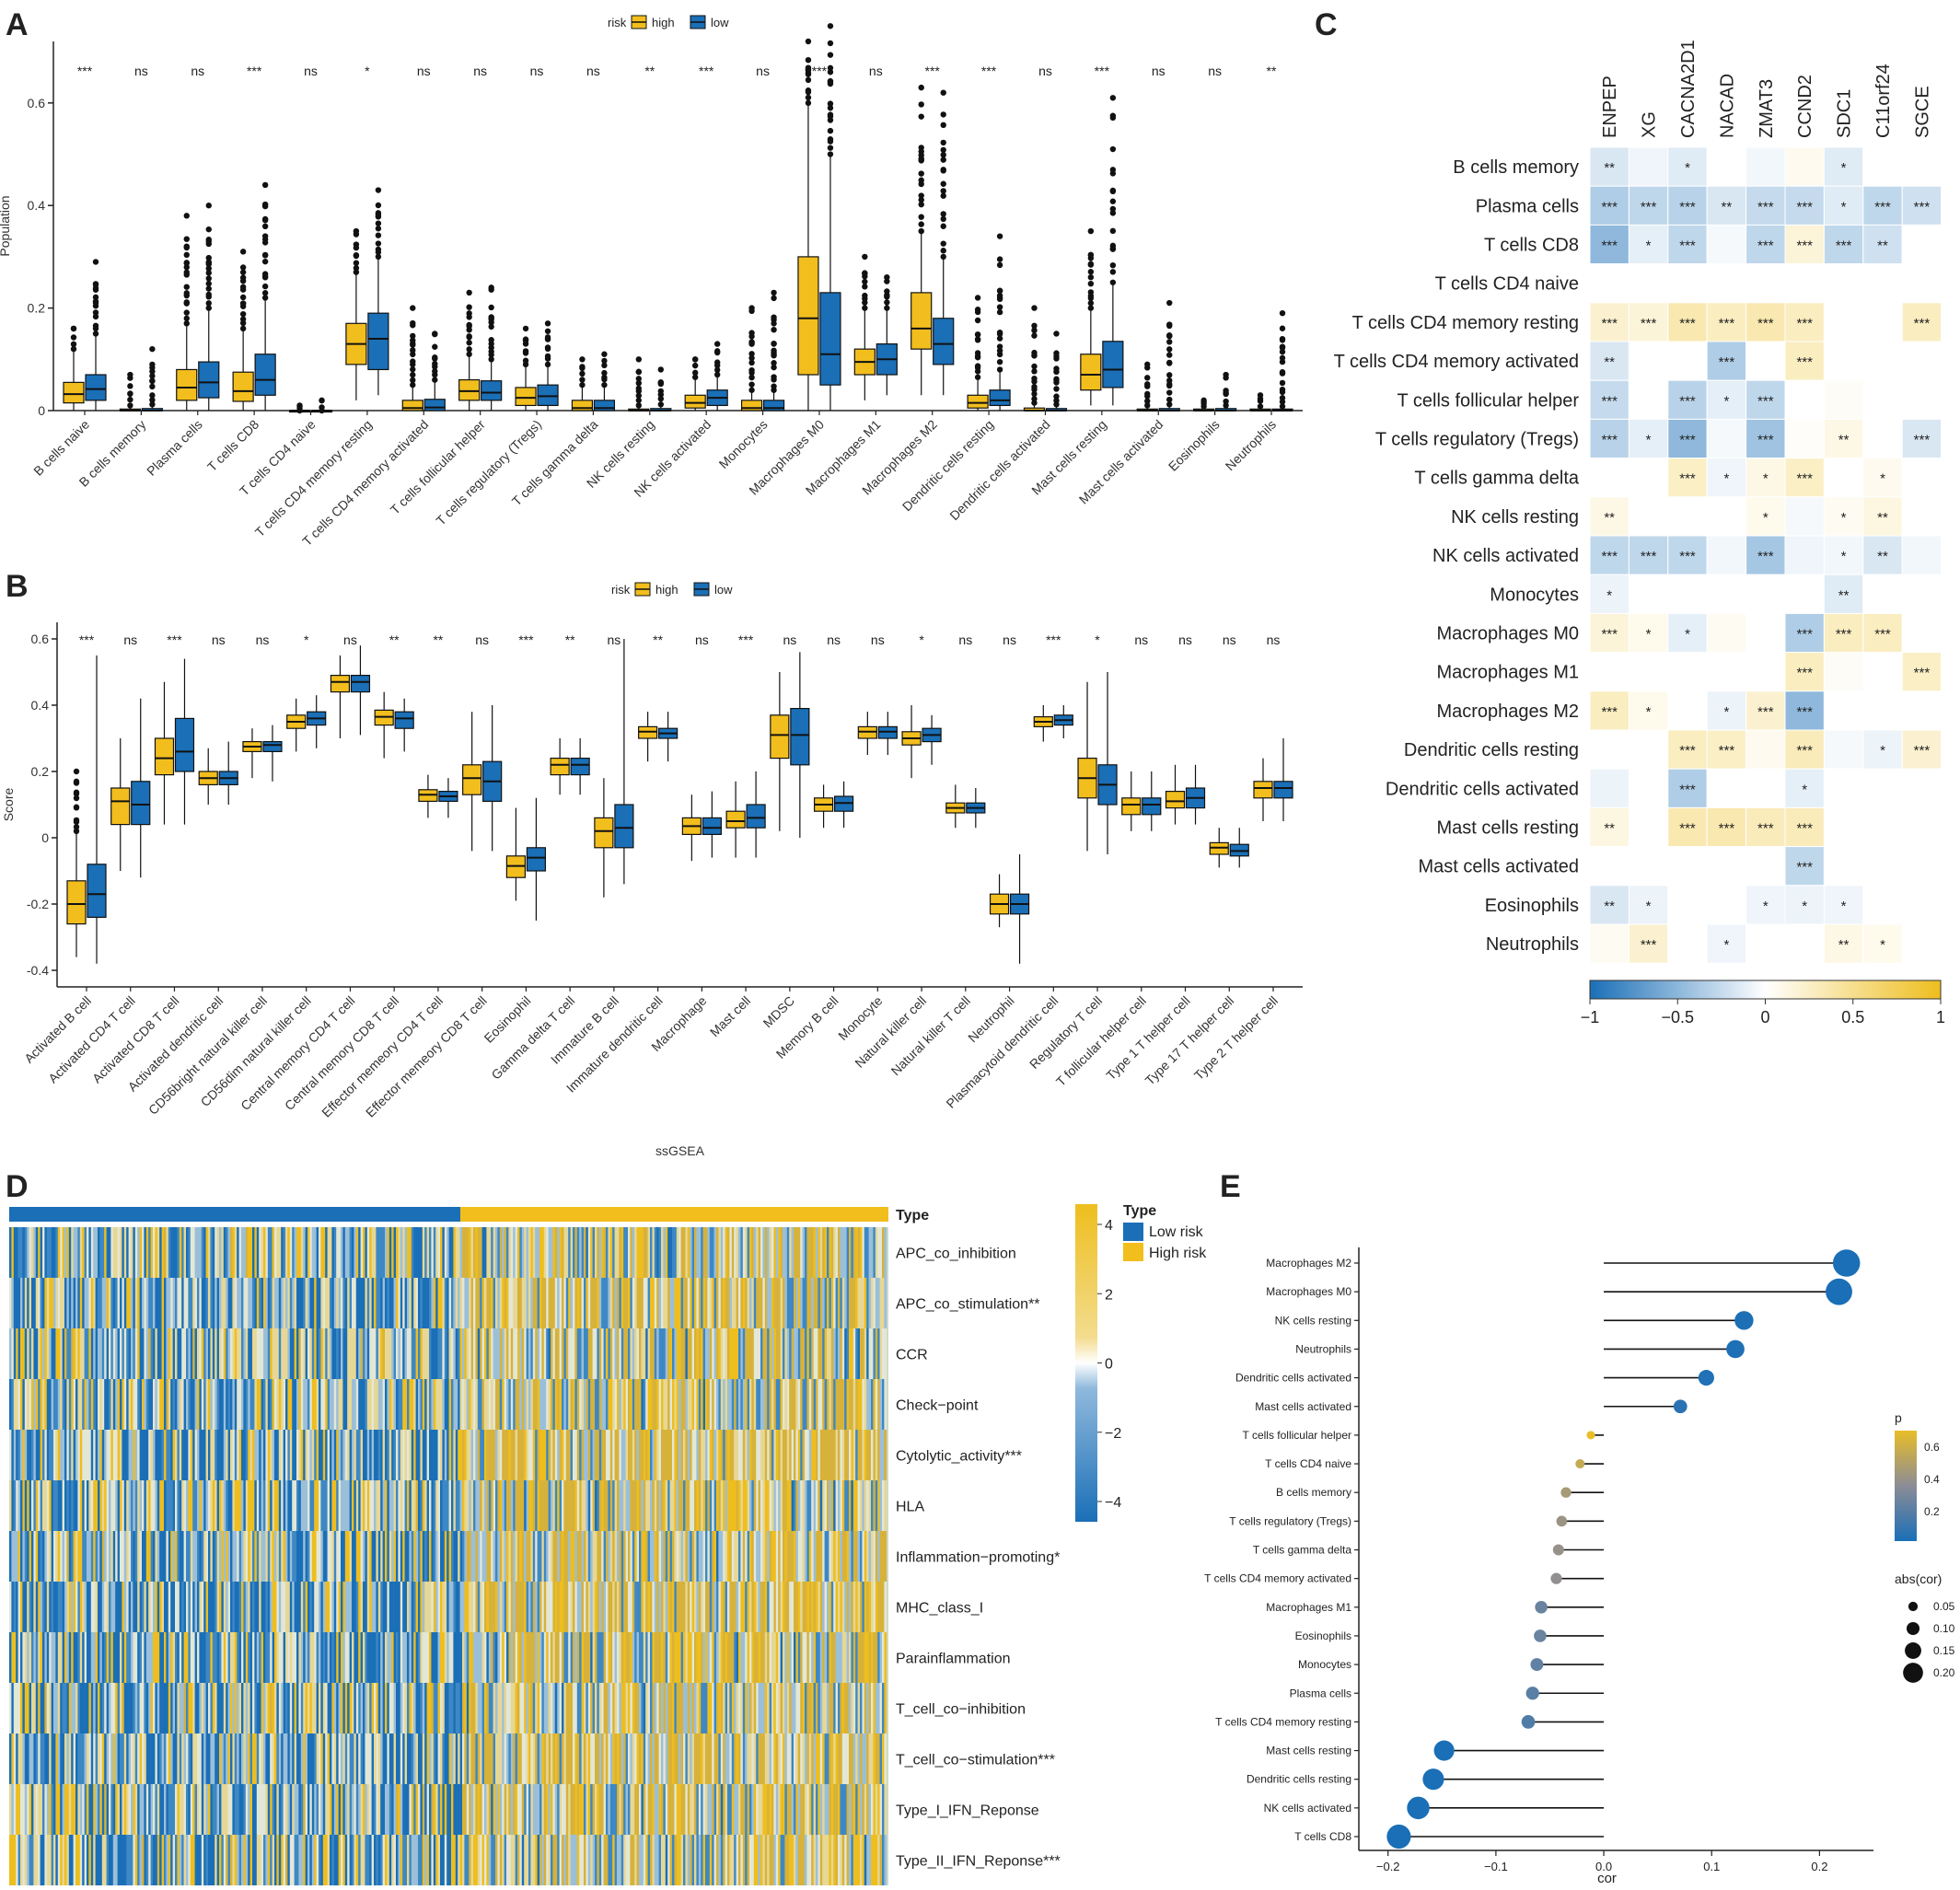  Describe the element at coordinates (1507, 284) in the screenshot. I see `heatmap-row-label: T cells CD4 naive` at that location.